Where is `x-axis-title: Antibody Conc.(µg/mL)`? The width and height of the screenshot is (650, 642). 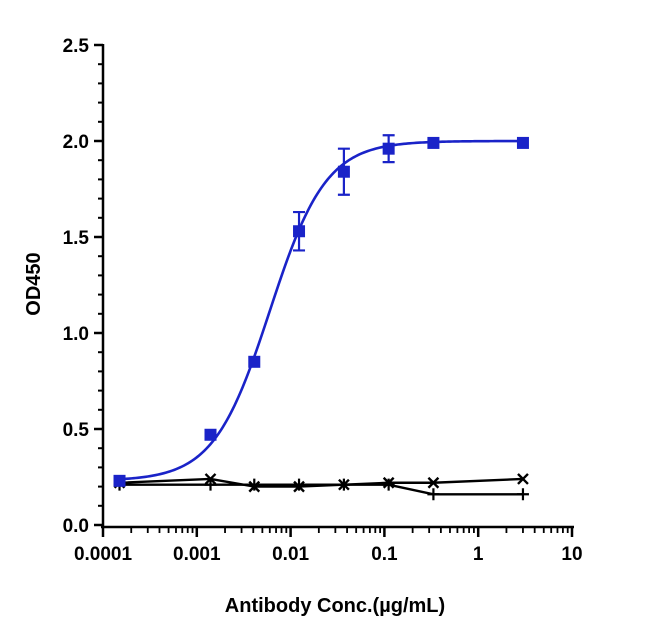
x-axis-title: Antibody Conc.(µg/mL) is located at coordinates (335, 606).